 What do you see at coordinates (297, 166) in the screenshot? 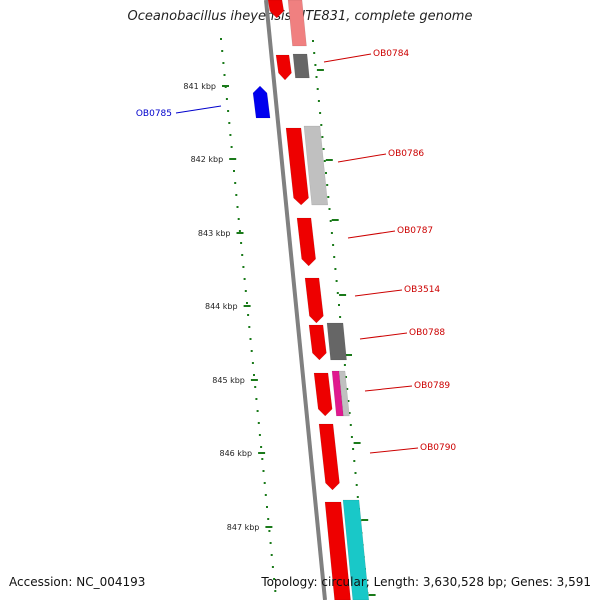
I see `gene-feature-ob0786` at bounding box center [297, 166].